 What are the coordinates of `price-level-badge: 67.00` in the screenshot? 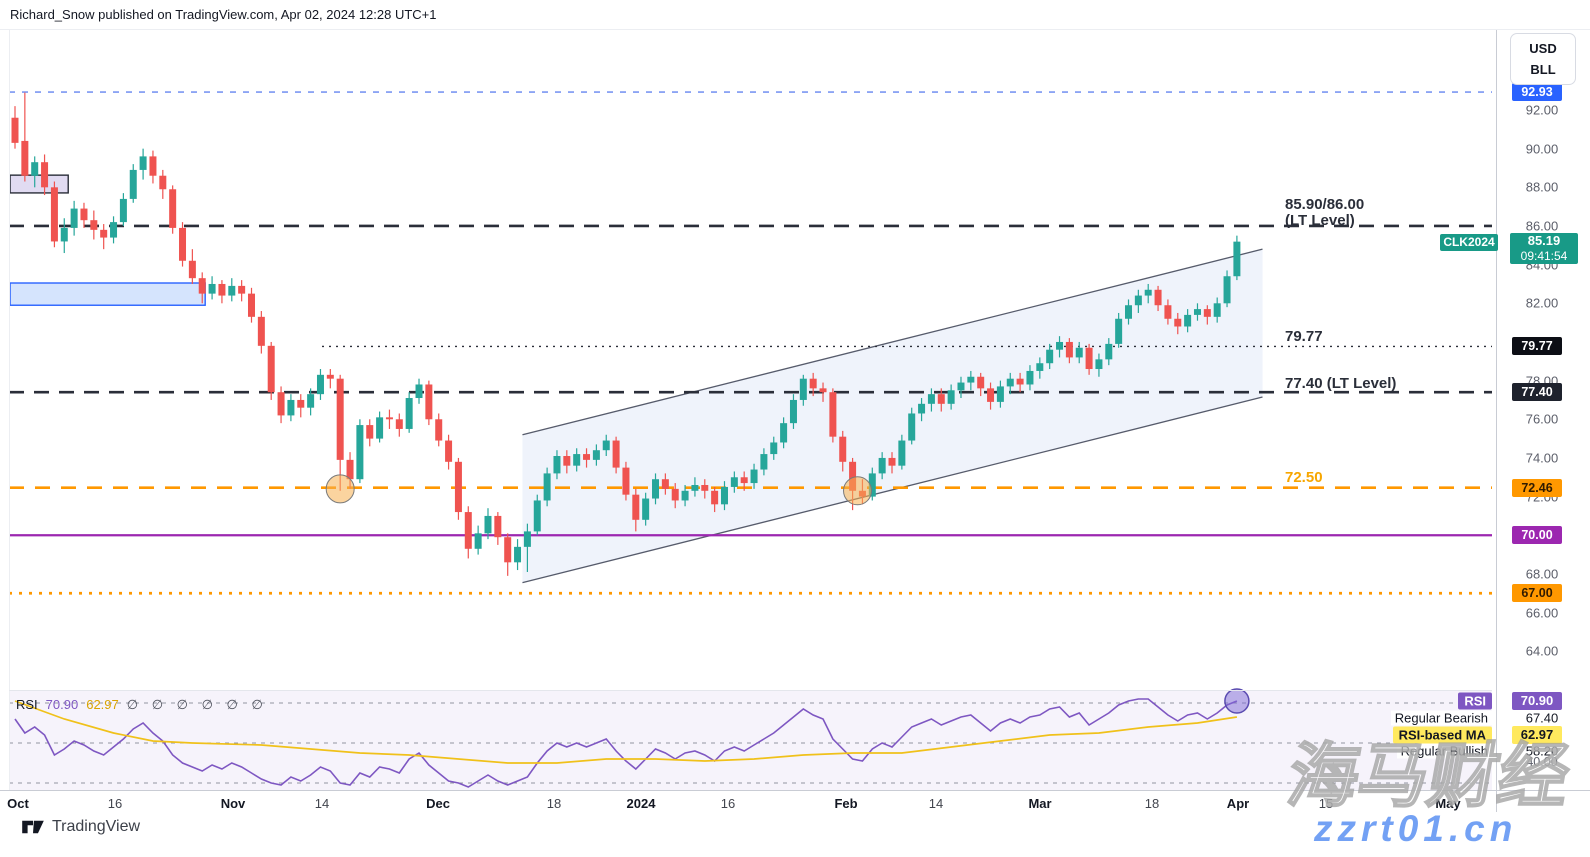 It's located at (1537, 593).